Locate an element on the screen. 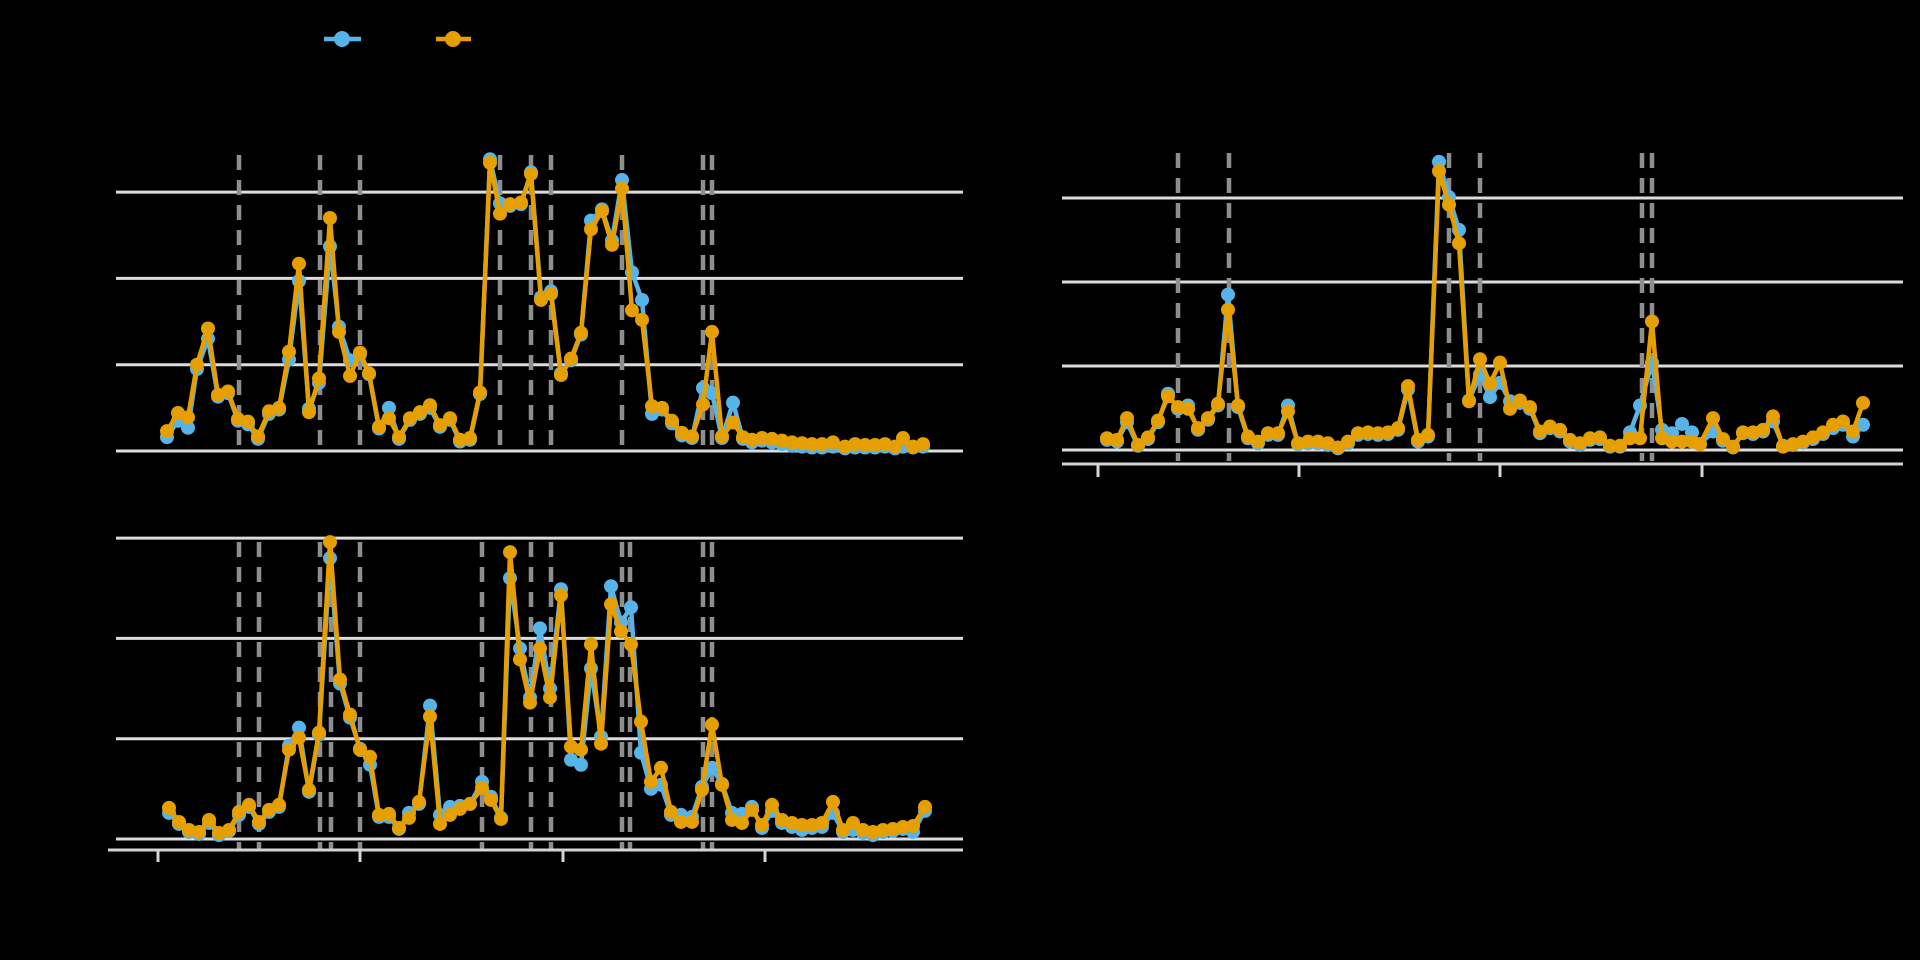  panel-top-right is located at coordinates (1482, 315).